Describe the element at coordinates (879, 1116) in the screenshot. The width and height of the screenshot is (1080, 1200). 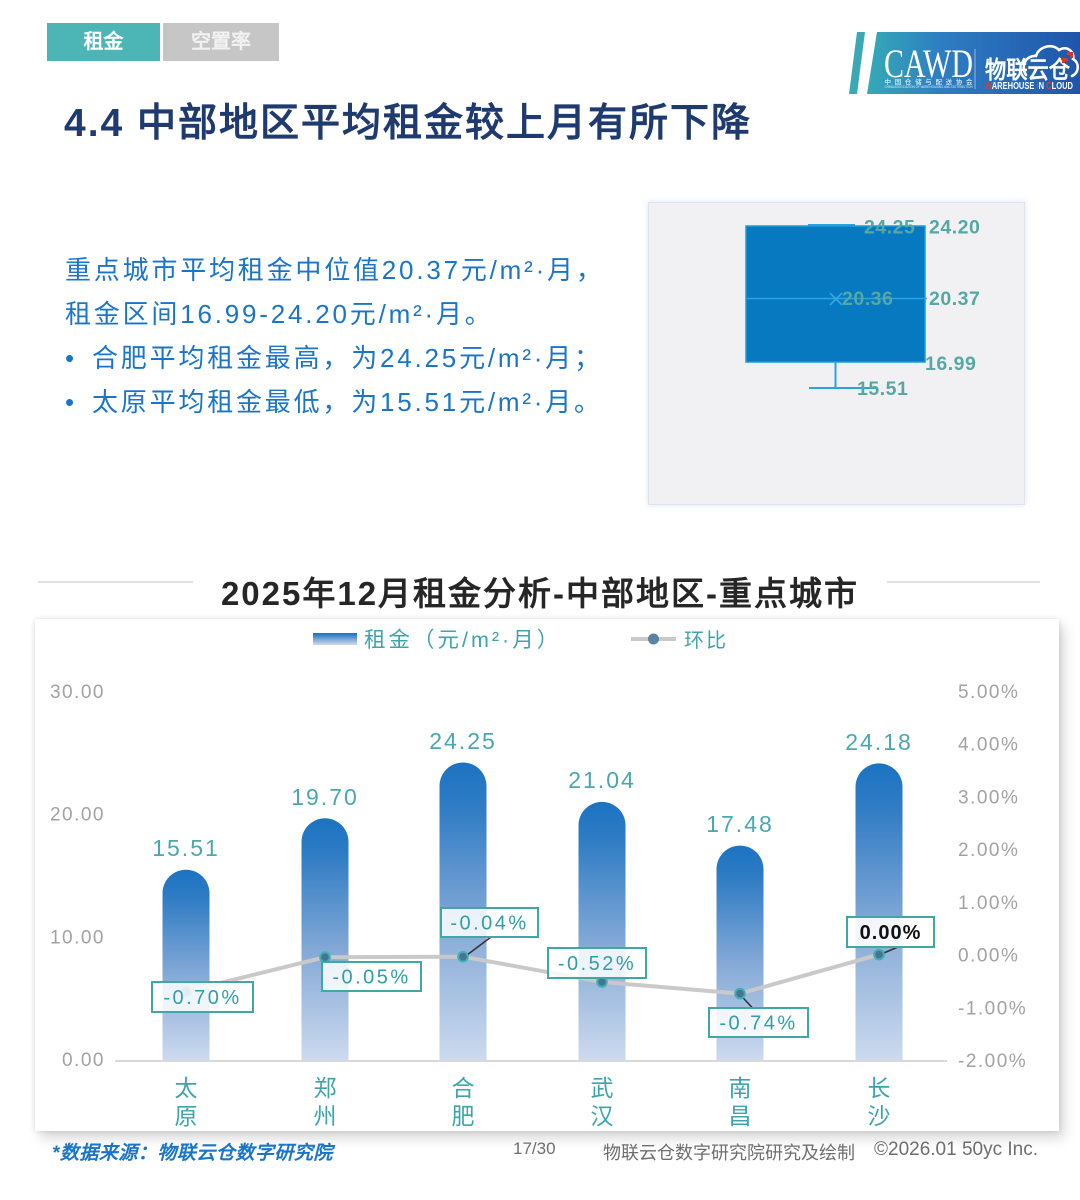
I see `svg-text: 沙` at that location.